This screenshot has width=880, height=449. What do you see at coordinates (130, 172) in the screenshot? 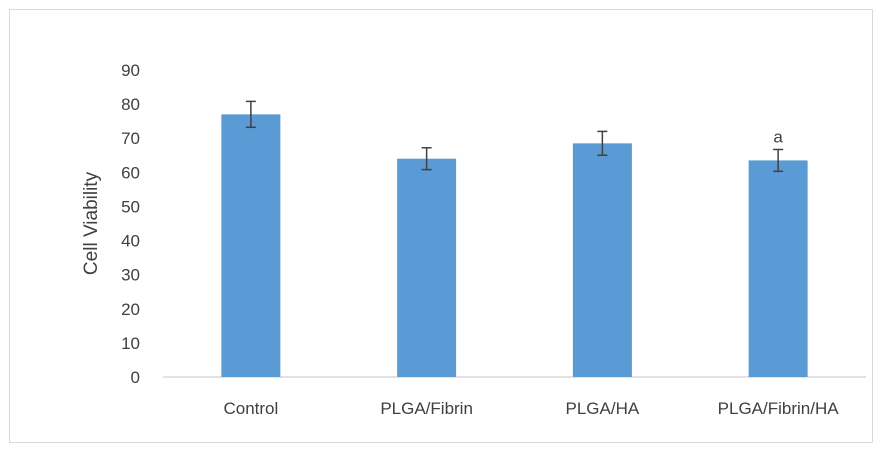
I see `y-tick-label: 60` at bounding box center [130, 172].